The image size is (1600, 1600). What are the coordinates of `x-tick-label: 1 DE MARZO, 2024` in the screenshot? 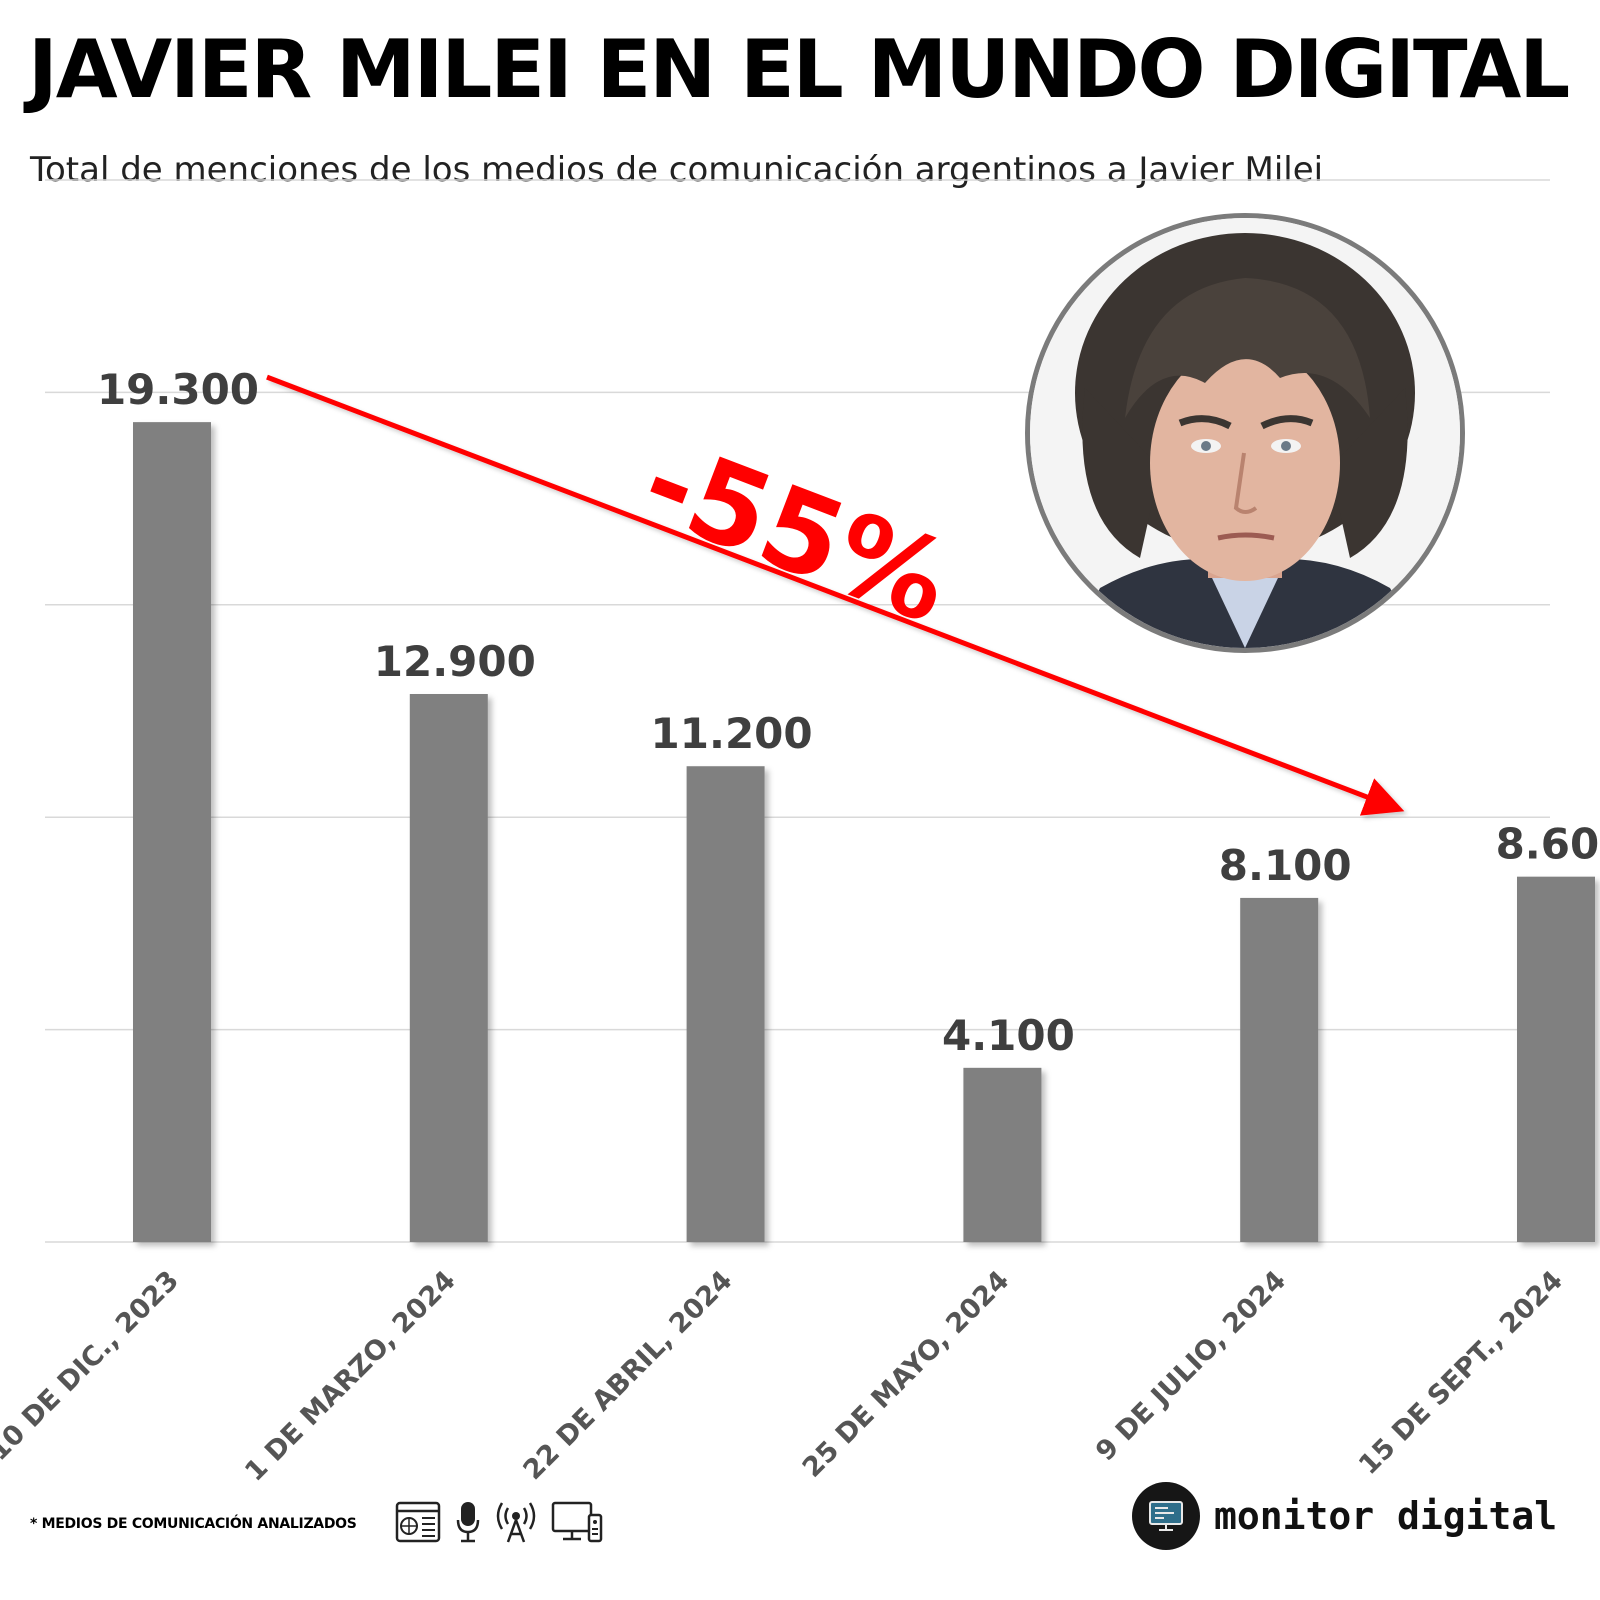 It's located at (350, 1376).